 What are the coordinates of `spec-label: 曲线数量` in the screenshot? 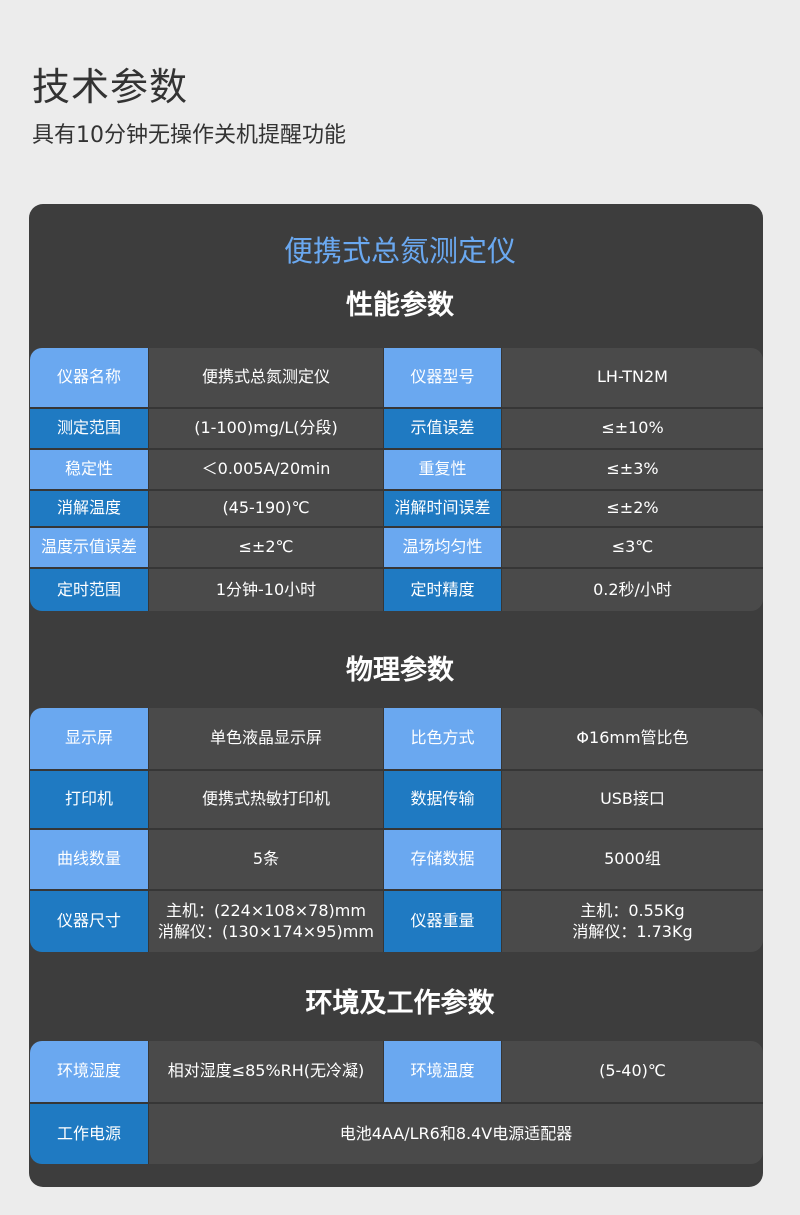 It's located at (89, 859).